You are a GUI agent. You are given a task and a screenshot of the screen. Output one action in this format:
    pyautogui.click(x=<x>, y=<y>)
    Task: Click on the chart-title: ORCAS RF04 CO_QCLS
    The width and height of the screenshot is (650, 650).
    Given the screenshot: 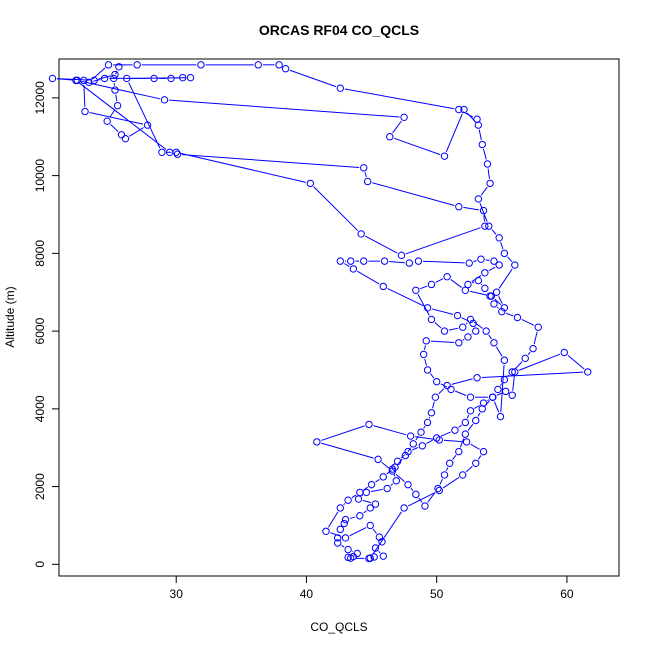 What is the action you would take?
    pyautogui.click(x=339, y=30)
    